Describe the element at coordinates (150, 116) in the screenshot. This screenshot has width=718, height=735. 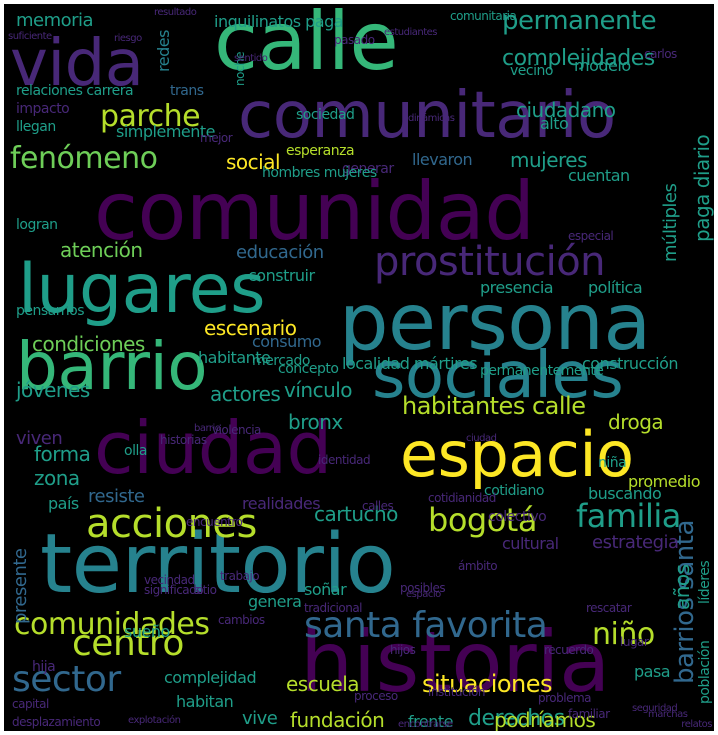
I see `word-24: parche` at that location.